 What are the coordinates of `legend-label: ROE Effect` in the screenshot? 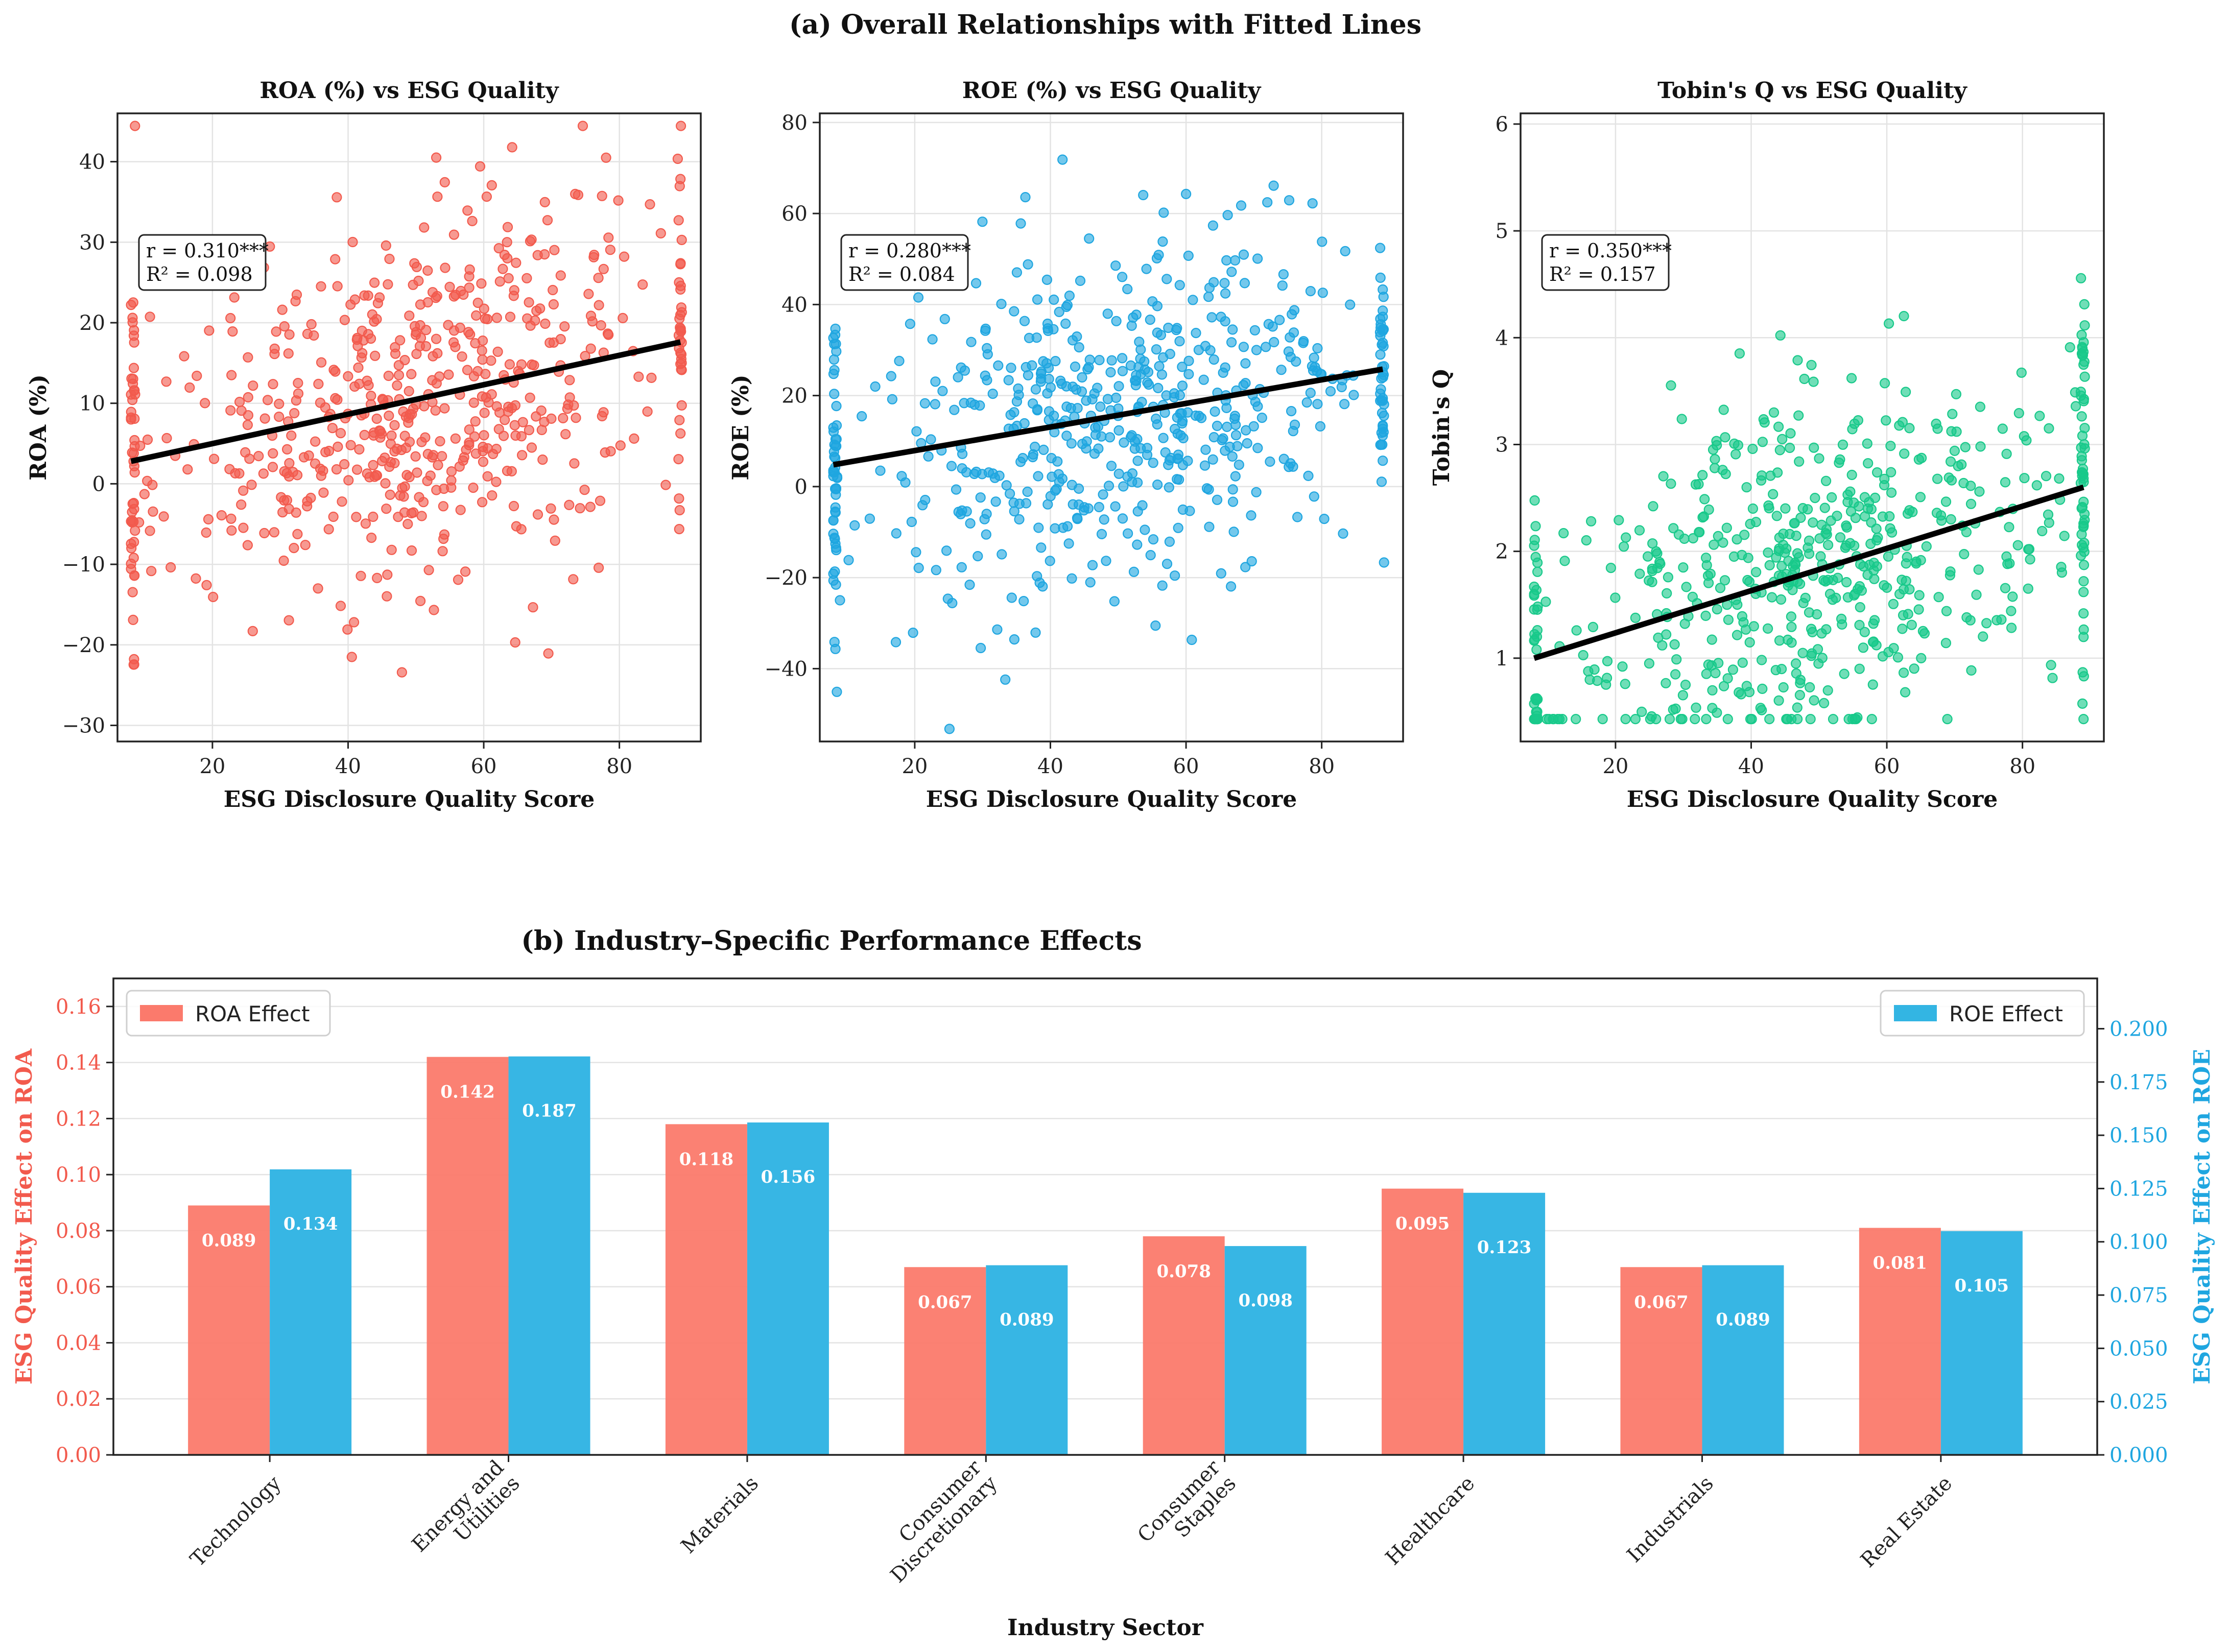 It's located at (2006, 1013).